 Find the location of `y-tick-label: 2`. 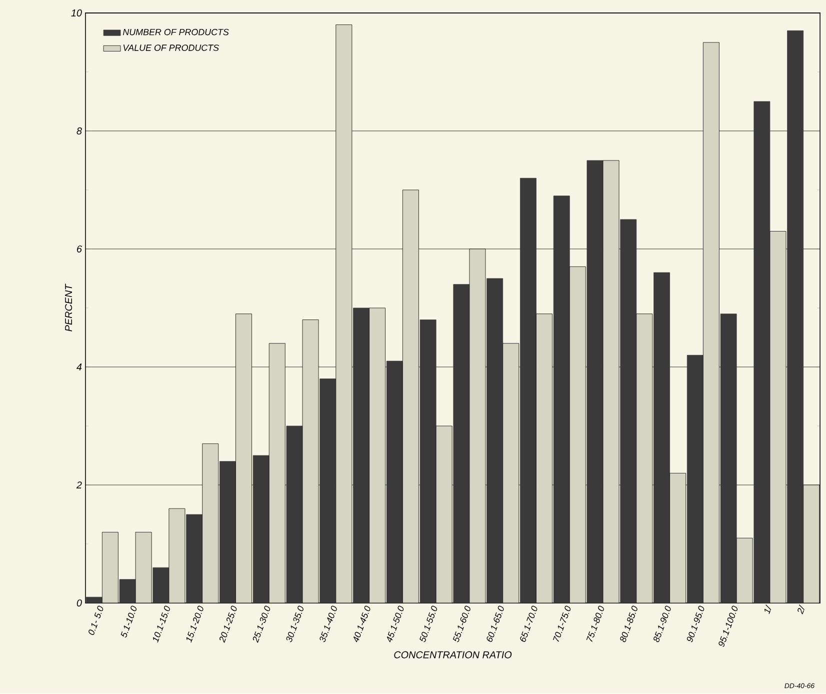

y-tick-label: 2 is located at coordinates (79, 485).